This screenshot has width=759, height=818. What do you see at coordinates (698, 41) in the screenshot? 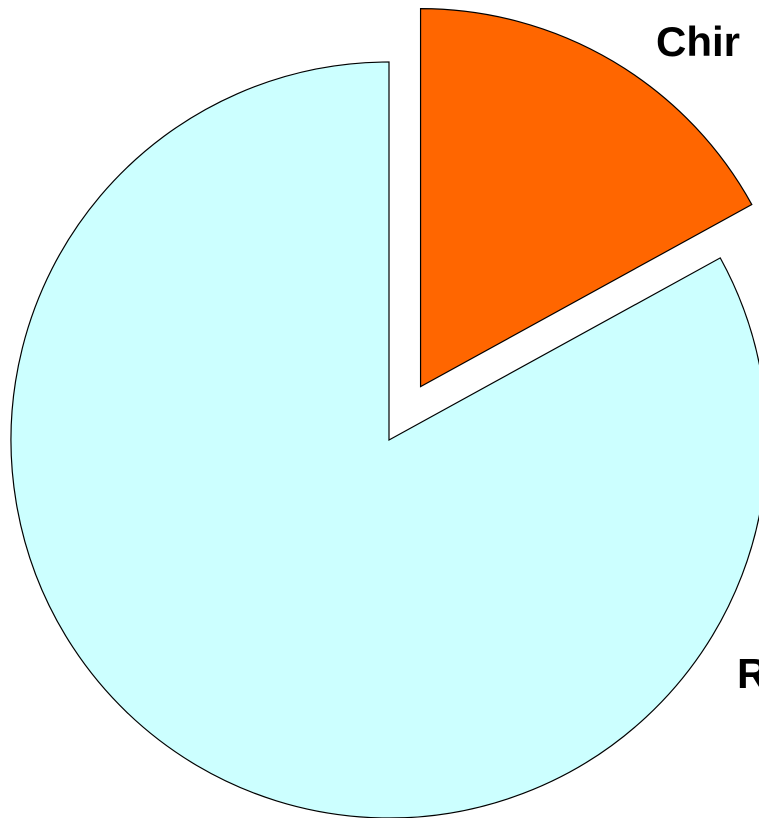
I see `slice-label-chir: Chir` at bounding box center [698, 41].